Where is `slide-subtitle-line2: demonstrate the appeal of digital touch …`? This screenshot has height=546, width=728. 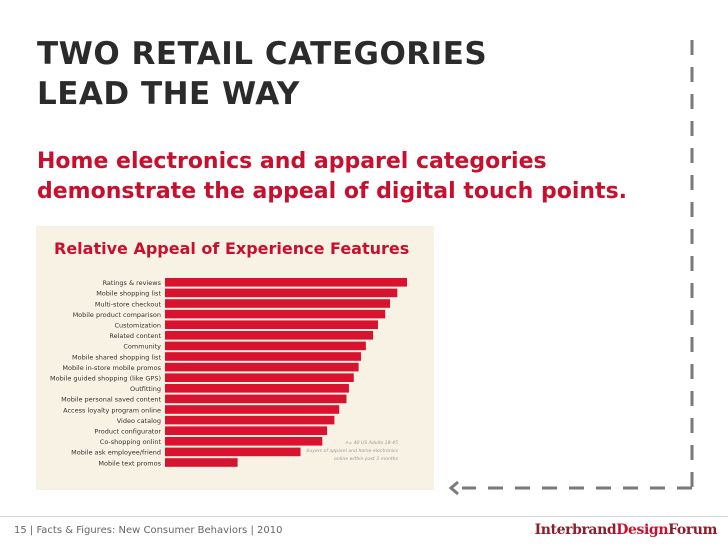 slide-subtitle-line2: demonstrate the appeal of digital touch … is located at coordinates (332, 191).